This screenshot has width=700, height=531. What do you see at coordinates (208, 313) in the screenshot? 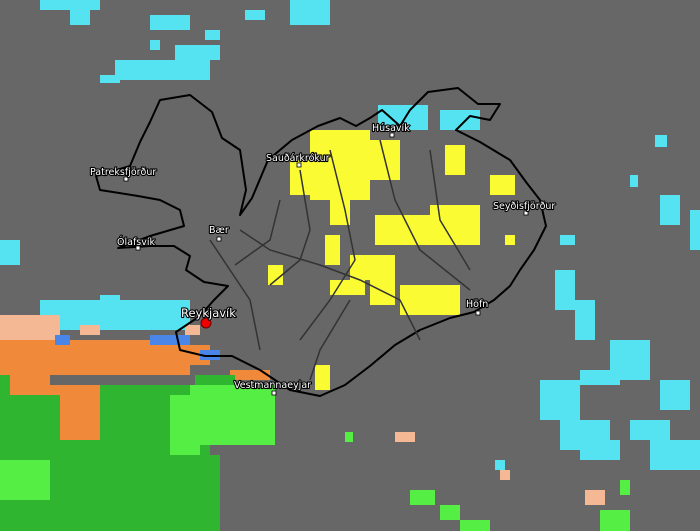
I see `place-label: Reykjavík` at bounding box center [208, 313].